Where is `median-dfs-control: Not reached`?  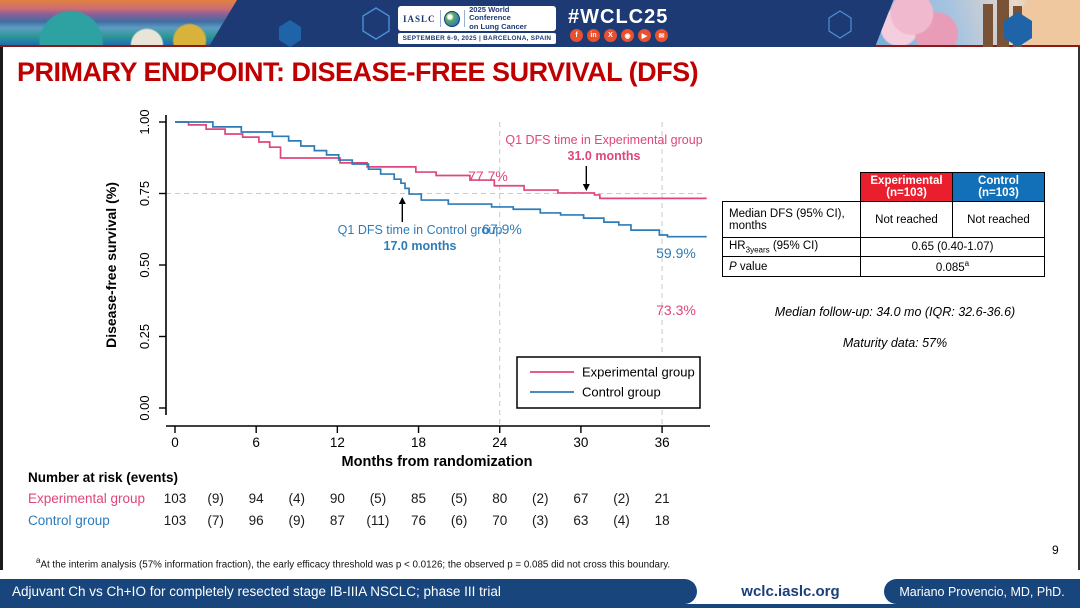
median-dfs-control: Not reached is located at coordinates (998, 219).